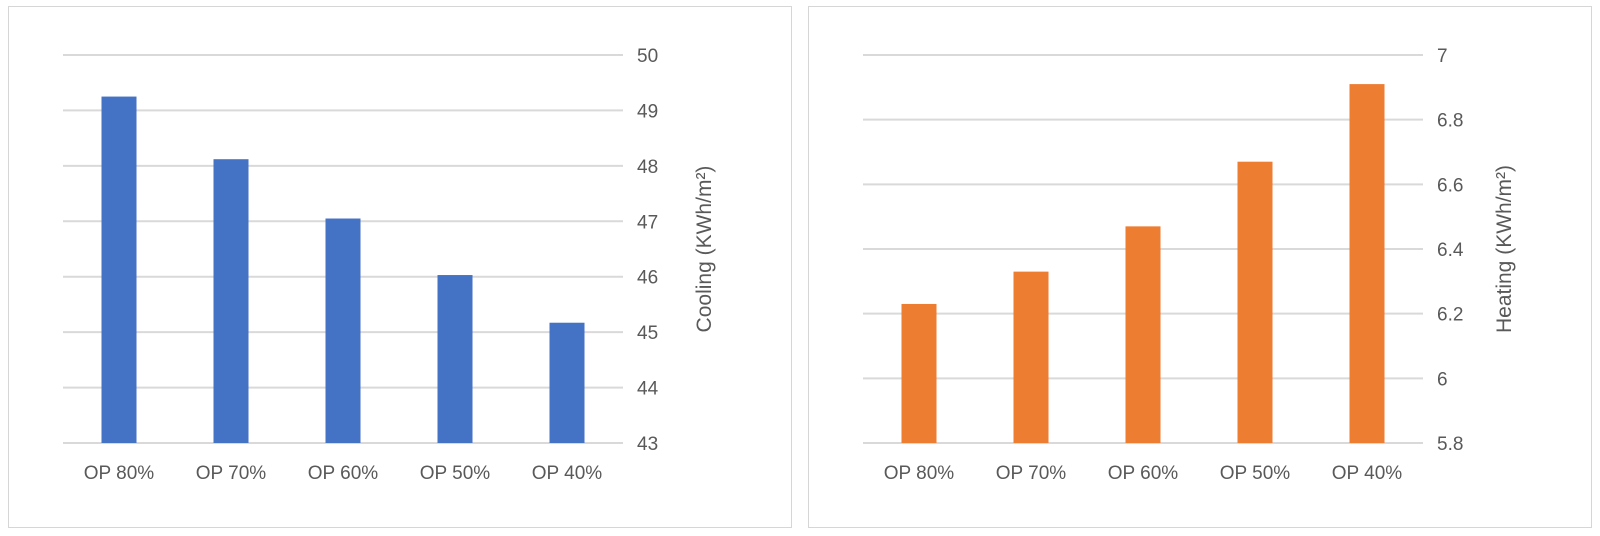 Image resolution: width=1600 pixels, height=536 pixels. Describe the element at coordinates (1450, 185) in the screenshot. I see `y-tick-label: 6.6` at that location.